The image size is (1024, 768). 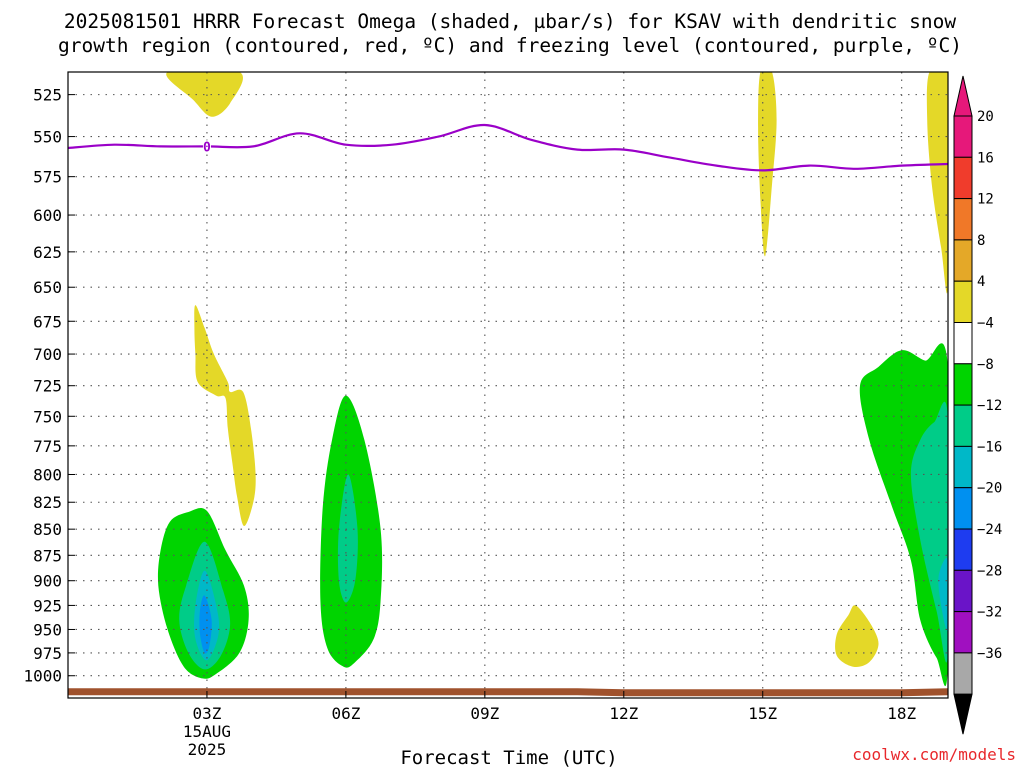 I want to click on y-tick-label-950: 950, so click(x=47, y=629).